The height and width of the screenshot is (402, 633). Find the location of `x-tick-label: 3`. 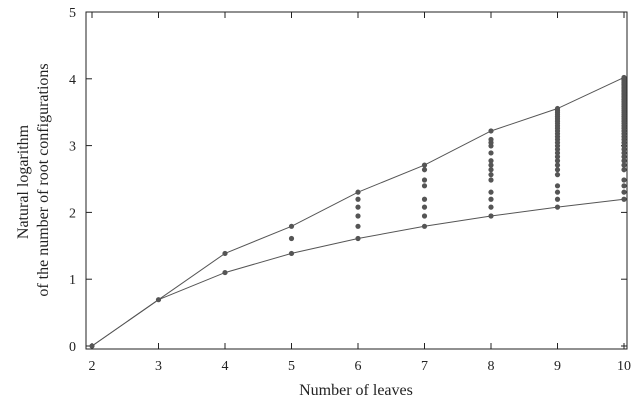

x-tick-label: 3 is located at coordinates (158, 366).